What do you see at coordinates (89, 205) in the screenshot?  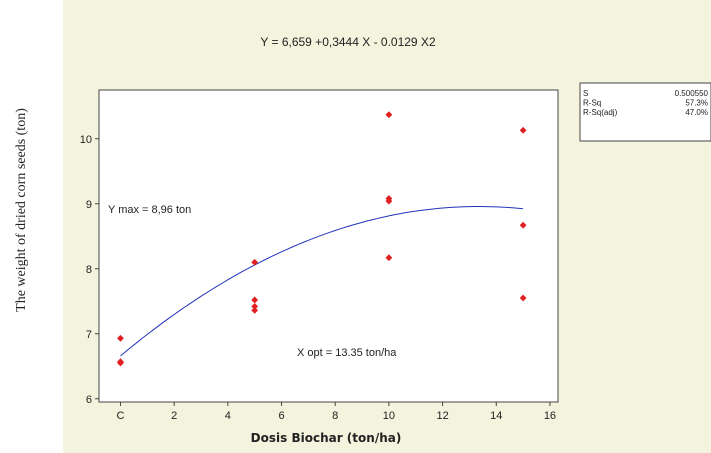 I see `y-tick-label: 9` at bounding box center [89, 205].